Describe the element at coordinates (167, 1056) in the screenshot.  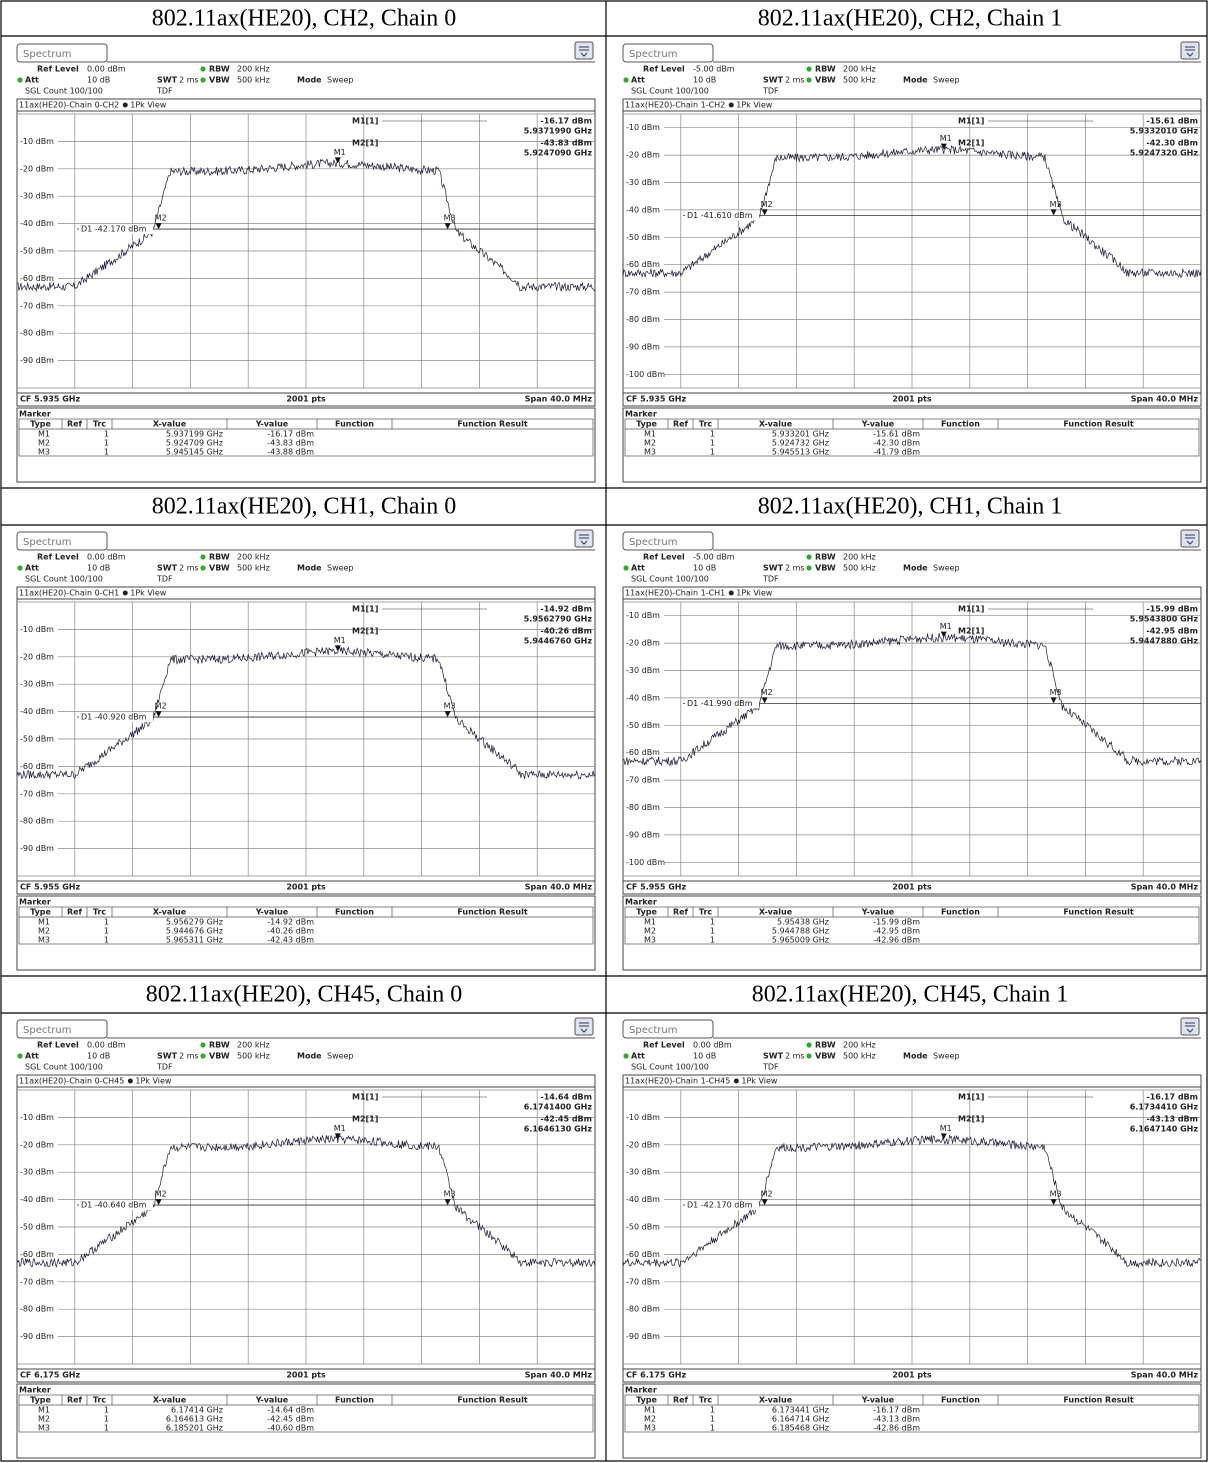
I see `swt-label: SWT` at that location.